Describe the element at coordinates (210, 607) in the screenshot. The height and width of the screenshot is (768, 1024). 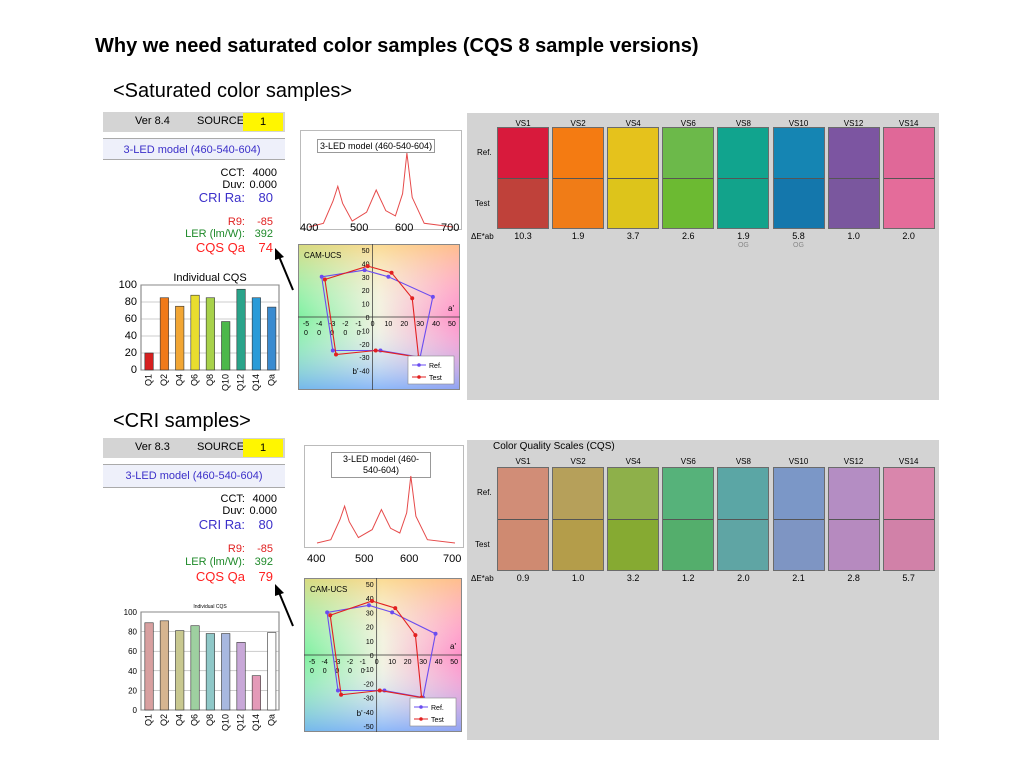
I see `bar-chart-title: Individual CQS` at that location.